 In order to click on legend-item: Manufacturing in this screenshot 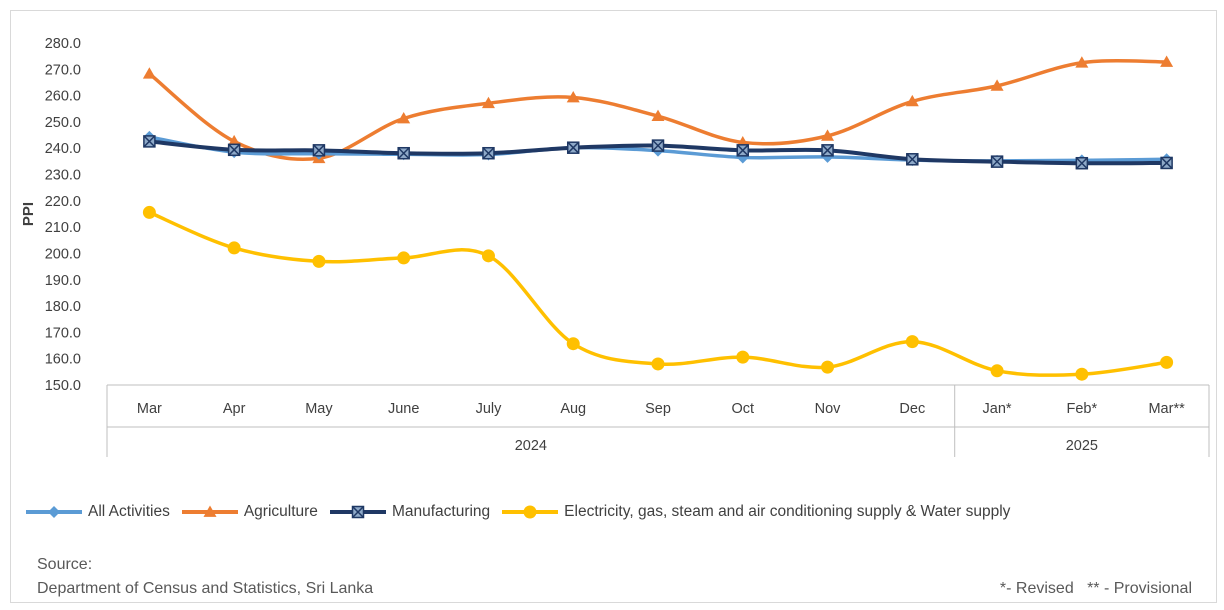, I will do `click(409, 512)`.